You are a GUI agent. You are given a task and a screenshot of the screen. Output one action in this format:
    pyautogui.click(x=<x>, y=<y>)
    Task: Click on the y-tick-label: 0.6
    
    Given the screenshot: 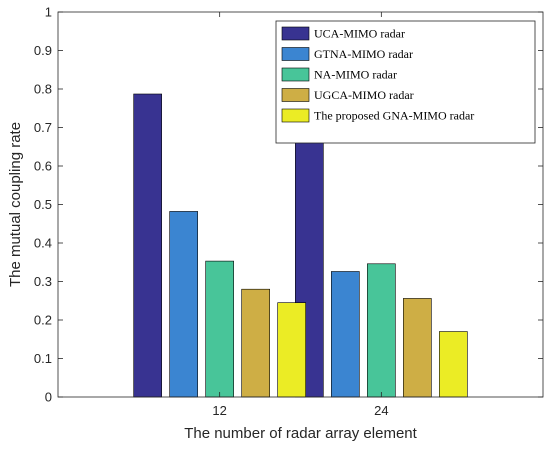 What is the action you would take?
    pyautogui.click(x=43, y=166)
    